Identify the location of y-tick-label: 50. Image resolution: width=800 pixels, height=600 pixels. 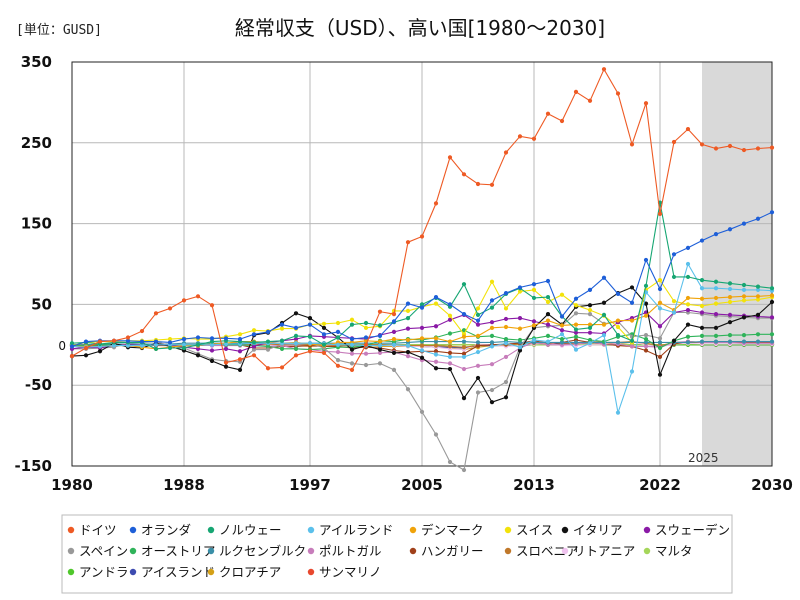
(41, 304).